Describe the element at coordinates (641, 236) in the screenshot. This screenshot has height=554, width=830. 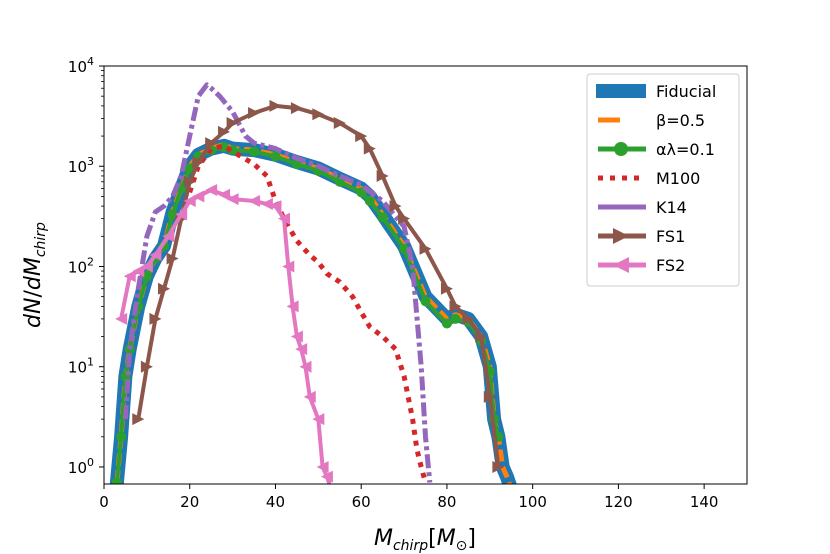
I see `legend-item: FS1` at that location.